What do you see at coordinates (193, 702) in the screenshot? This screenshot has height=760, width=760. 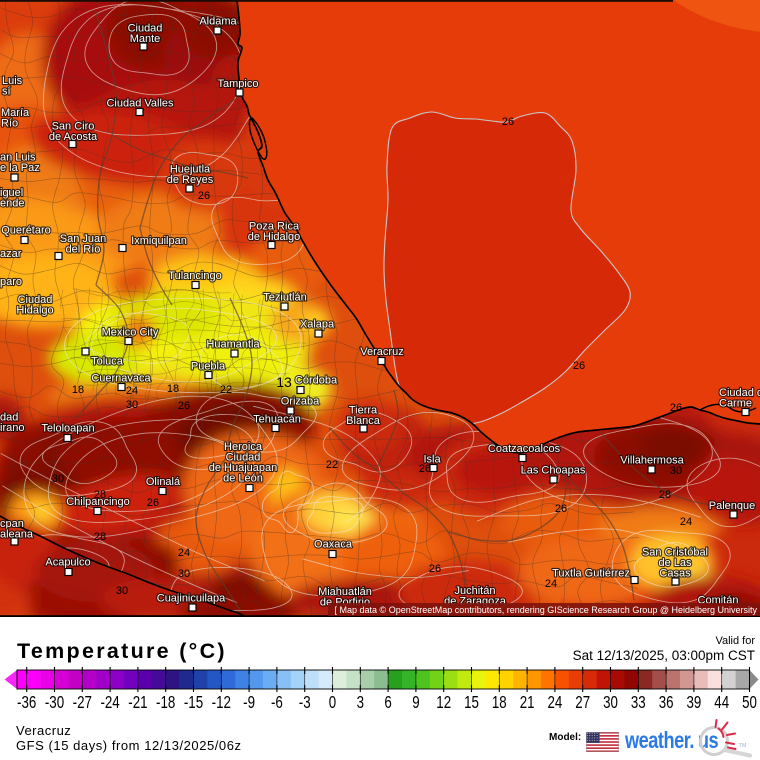 I see `svg-text: -15` at bounding box center [193, 702].